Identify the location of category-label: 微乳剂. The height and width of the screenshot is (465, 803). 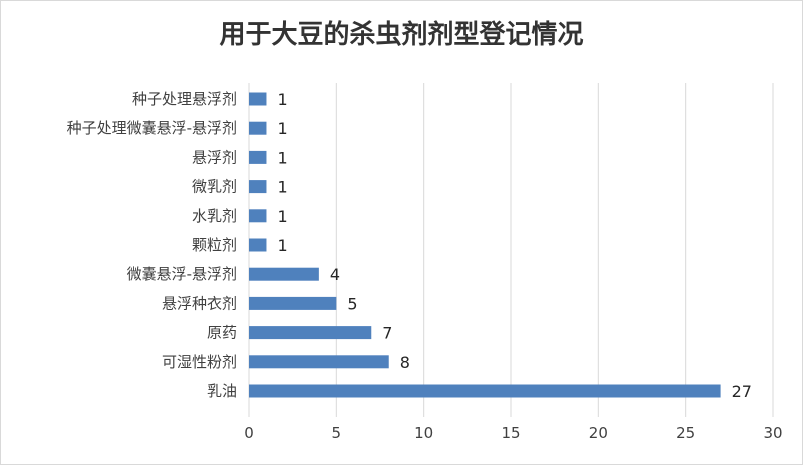
(214, 187).